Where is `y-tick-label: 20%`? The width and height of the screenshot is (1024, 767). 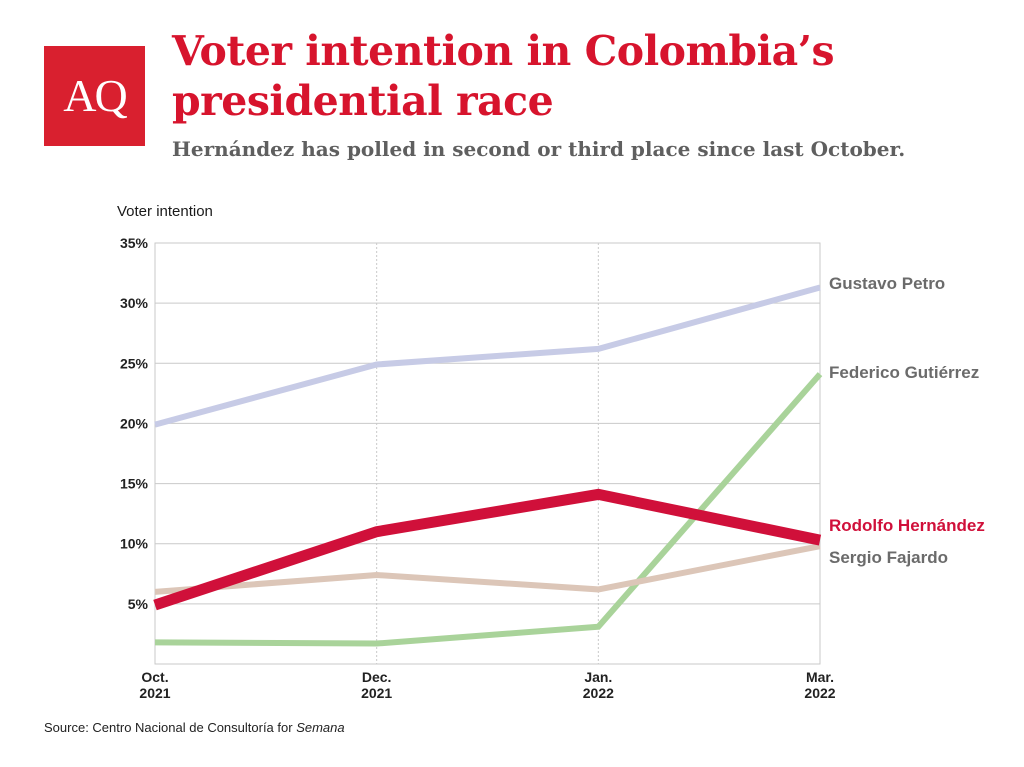 y-tick-label: 20% is located at coordinates (134, 423).